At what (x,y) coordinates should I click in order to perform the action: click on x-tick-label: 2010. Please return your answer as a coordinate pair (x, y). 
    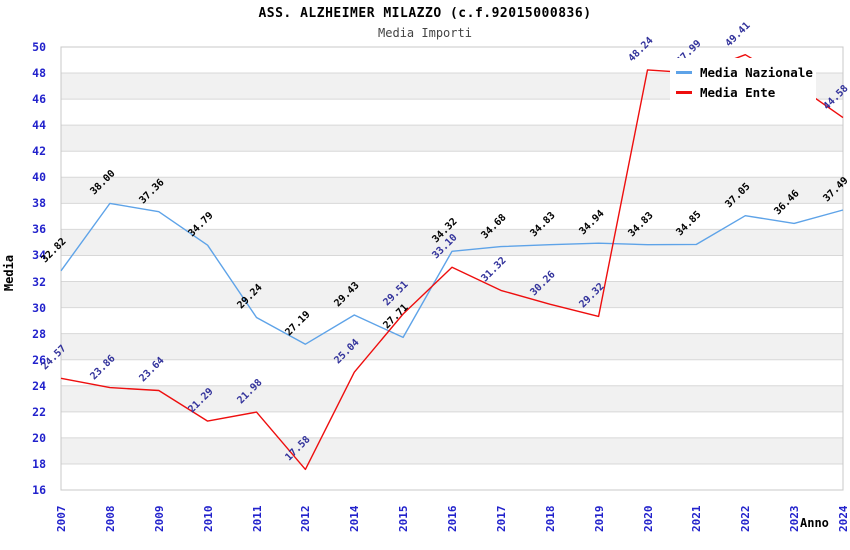
    Looking at the image, I should click on (208, 519).